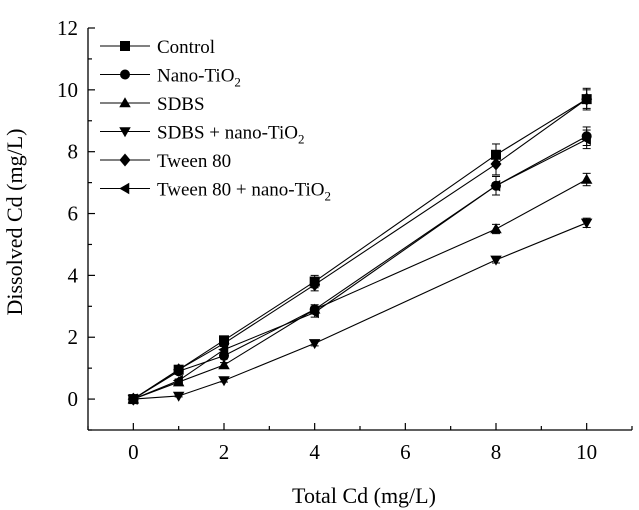 The width and height of the screenshot is (639, 510). I want to click on x-tick-label: 0, so click(133, 452).